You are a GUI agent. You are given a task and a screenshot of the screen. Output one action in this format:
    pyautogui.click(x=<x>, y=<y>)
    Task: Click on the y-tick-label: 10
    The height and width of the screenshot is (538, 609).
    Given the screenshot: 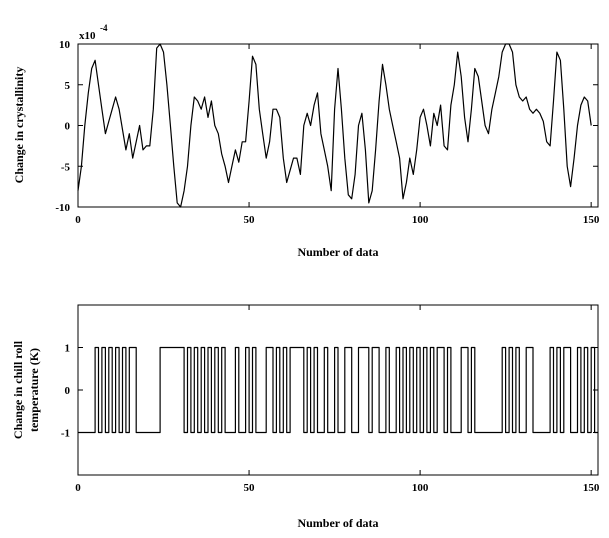 What is the action you would take?
    pyautogui.click(x=65, y=45)
    